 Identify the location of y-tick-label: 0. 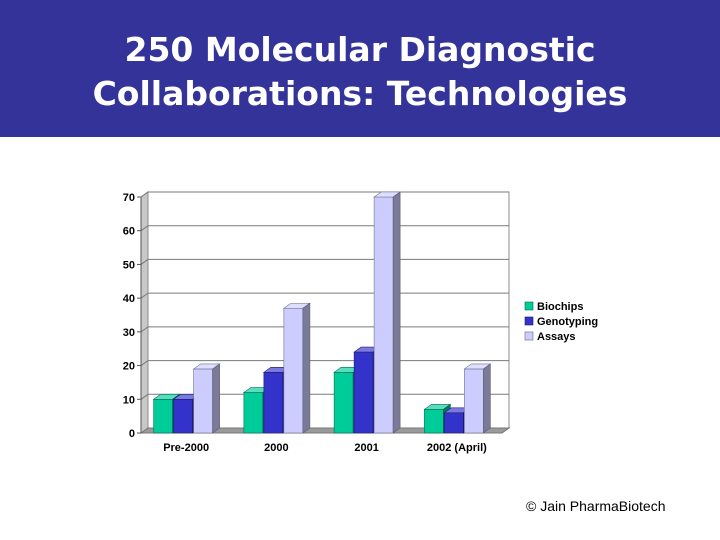
(132, 434).